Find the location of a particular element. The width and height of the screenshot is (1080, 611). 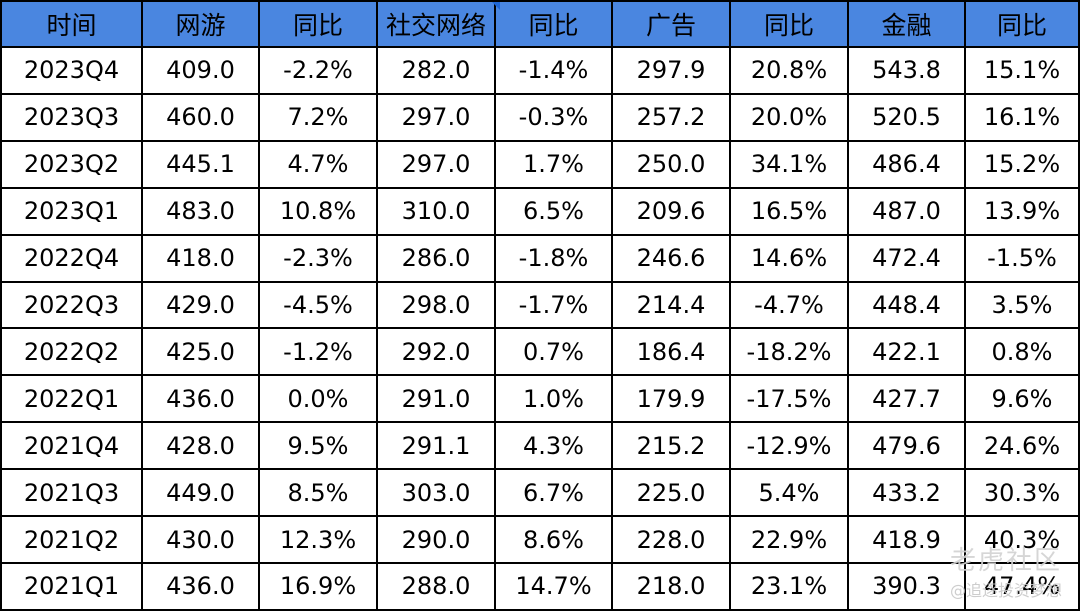

table-cell: 6.5% is located at coordinates (554, 212).